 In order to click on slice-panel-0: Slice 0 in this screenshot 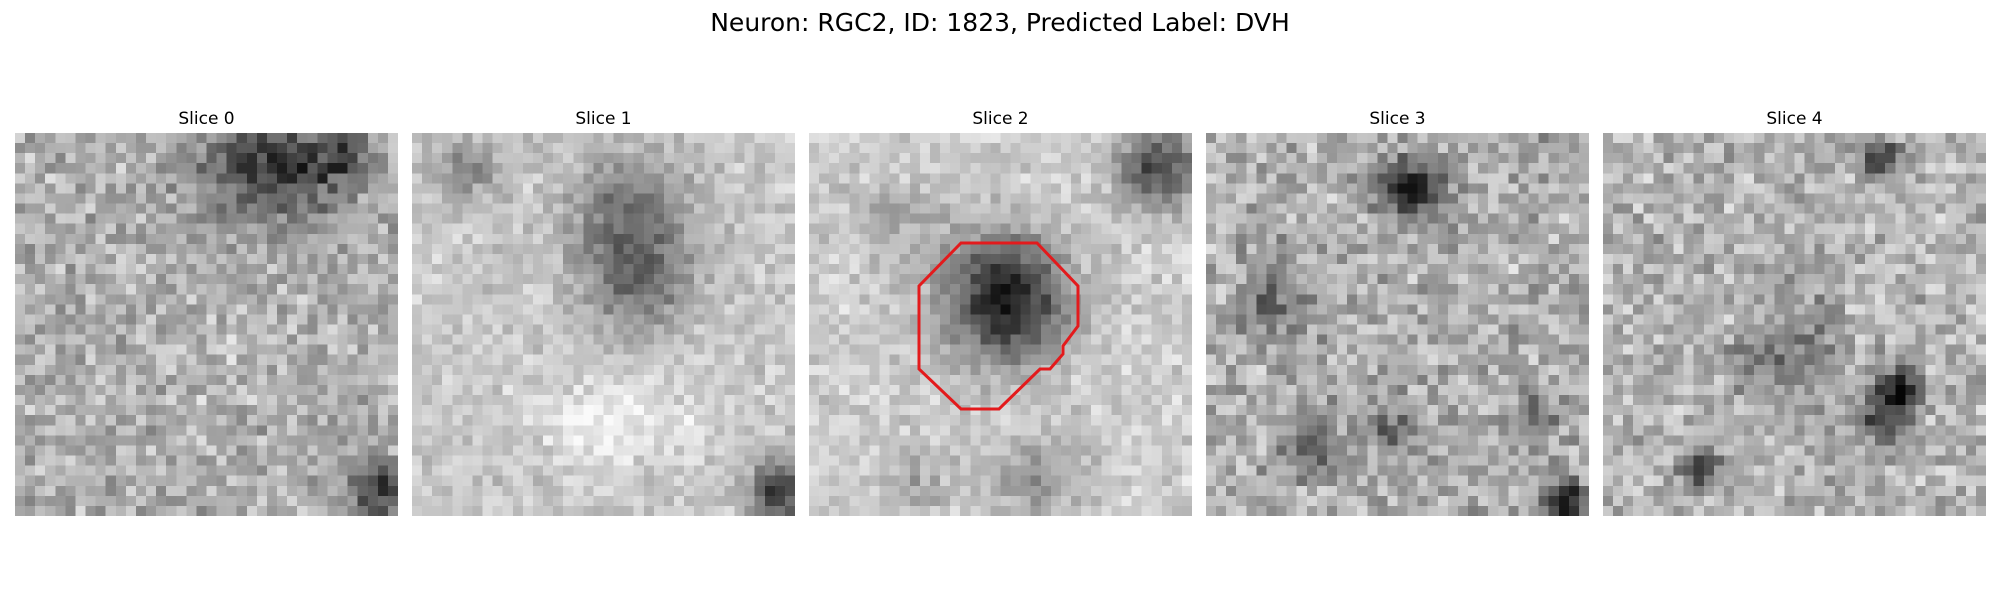, I will do `click(206, 312)`.